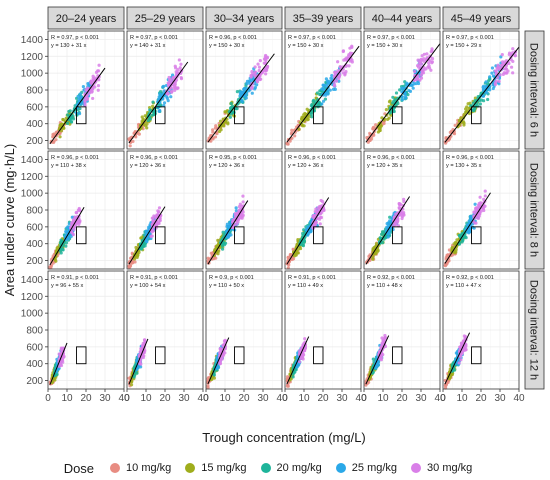 The height and width of the screenshot is (480, 550). What do you see at coordinates (32, 194) in the screenshot?
I see `y-tick-label: 1000` at bounding box center [32, 194].